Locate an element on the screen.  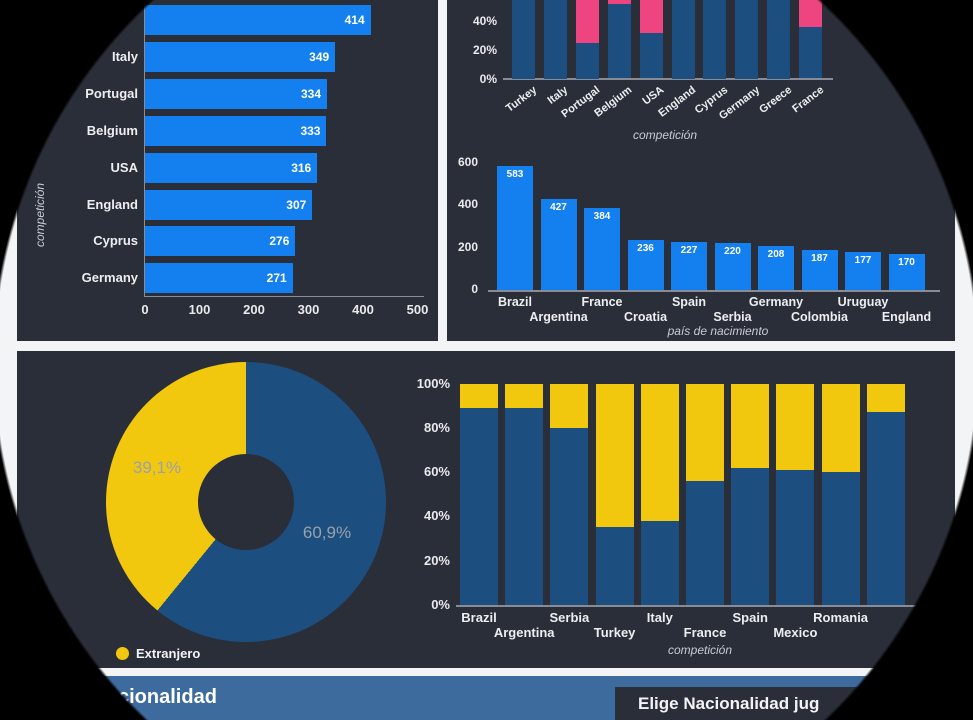
stacked-bar-navy-Serbia is located at coordinates (569, 516).